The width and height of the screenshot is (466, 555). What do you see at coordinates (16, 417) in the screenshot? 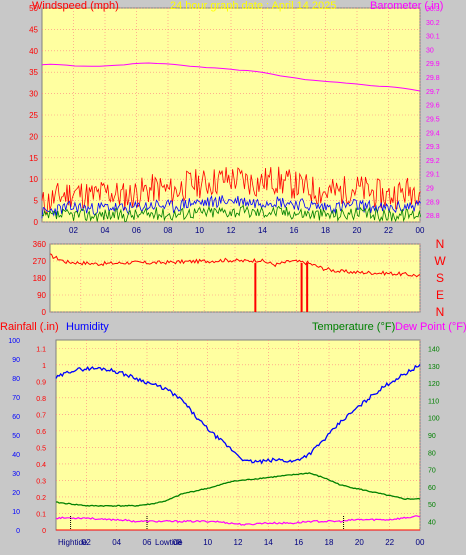
I see `humidity-axis-label: 60` at bounding box center [16, 417].